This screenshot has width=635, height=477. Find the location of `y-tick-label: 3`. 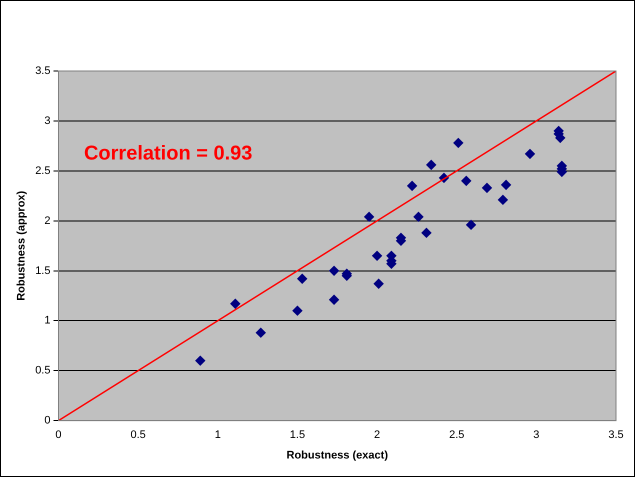

y-tick-label: 3 is located at coordinates (47, 120).